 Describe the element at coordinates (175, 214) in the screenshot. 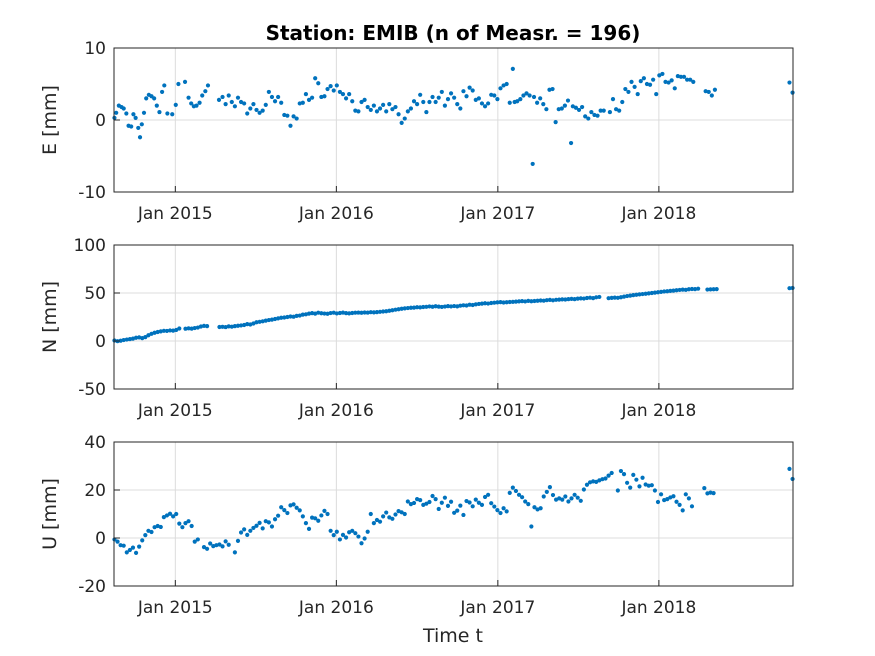

I see `x-tick-label: Jan 2015` at that location.